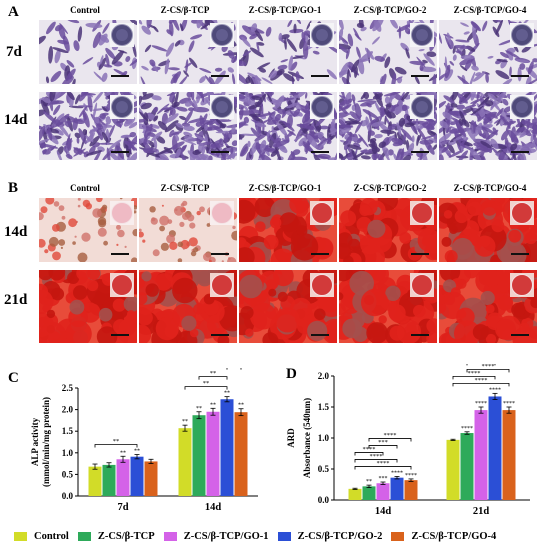 This screenshot has height=550, width=541. Describe the element at coordinates (324, 407) in the screenshot. I see `y-tick-label: 1.5` at that location.